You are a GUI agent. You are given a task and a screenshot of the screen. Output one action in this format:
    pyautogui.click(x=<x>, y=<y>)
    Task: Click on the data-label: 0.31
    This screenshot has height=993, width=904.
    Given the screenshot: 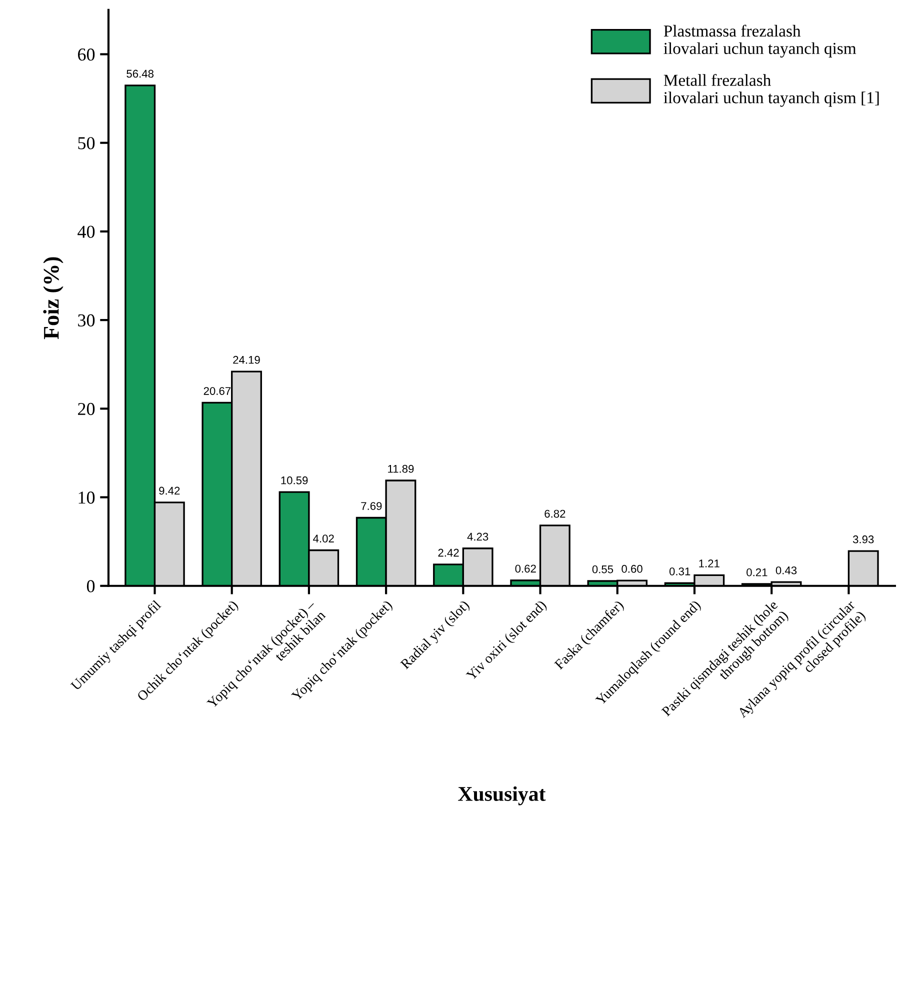 What is the action you would take?
    pyautogui.click(x=679, y=572)
    